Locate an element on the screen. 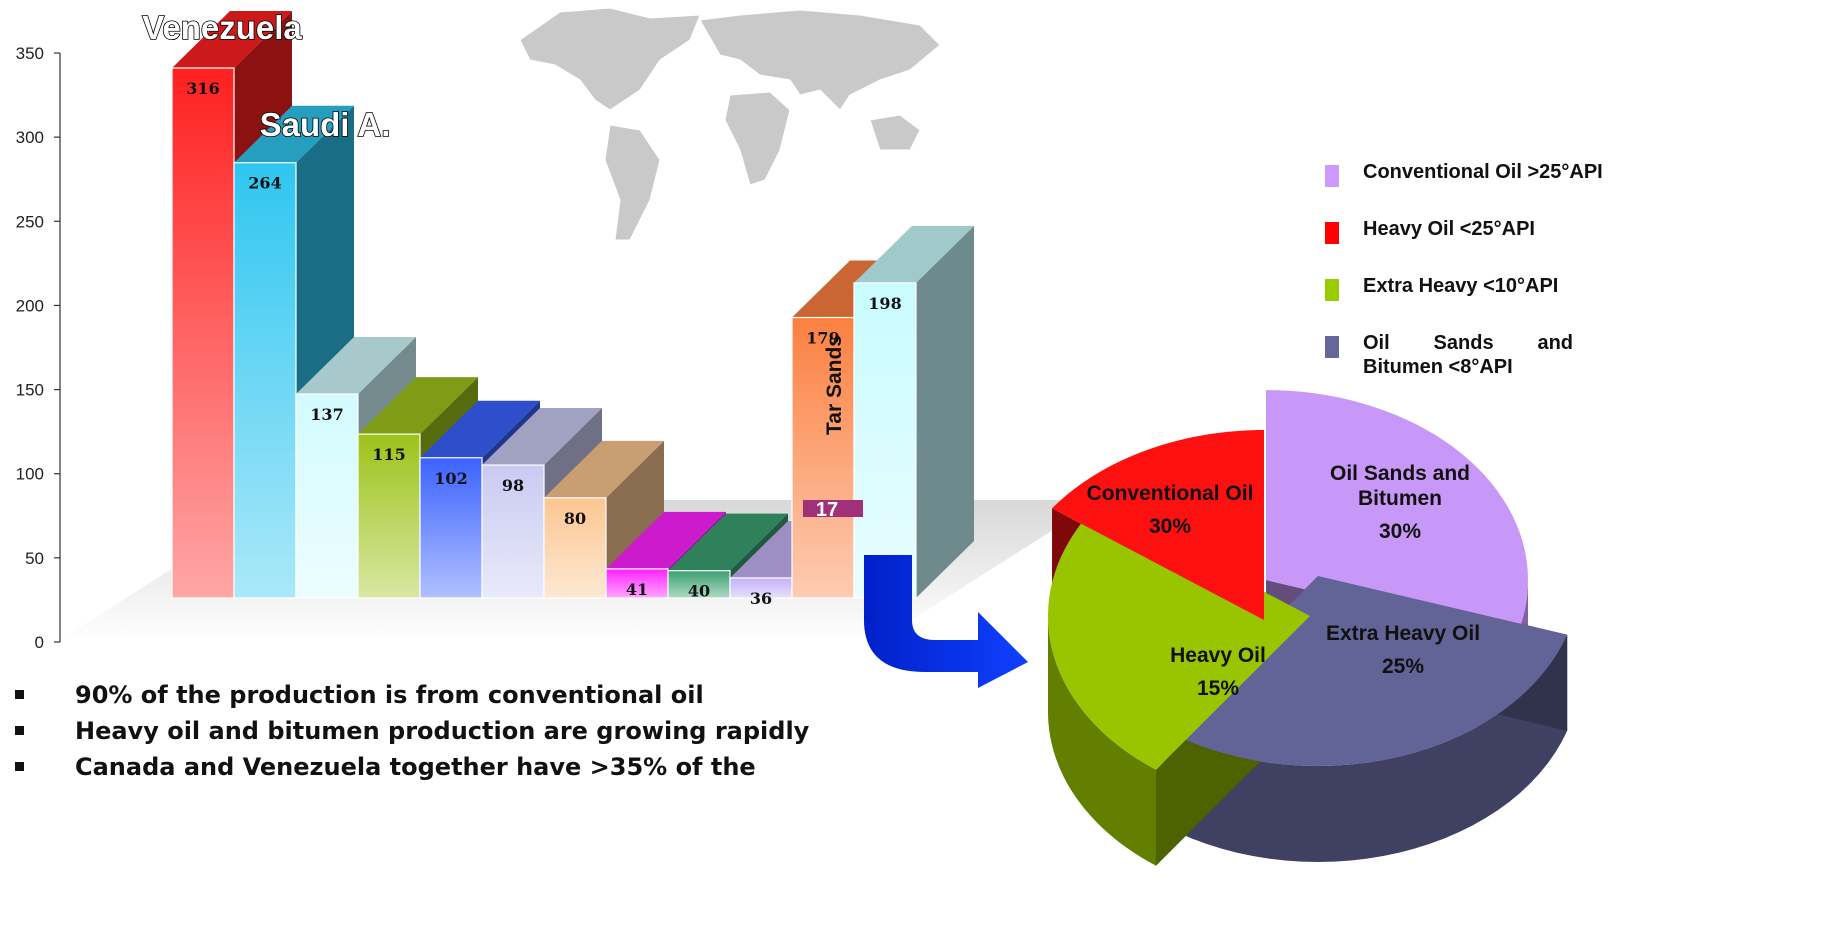 Image resolution: width=1826 pixels, height=943 pixels. bar-value-label: 41 is located at coordinates (637, 589).